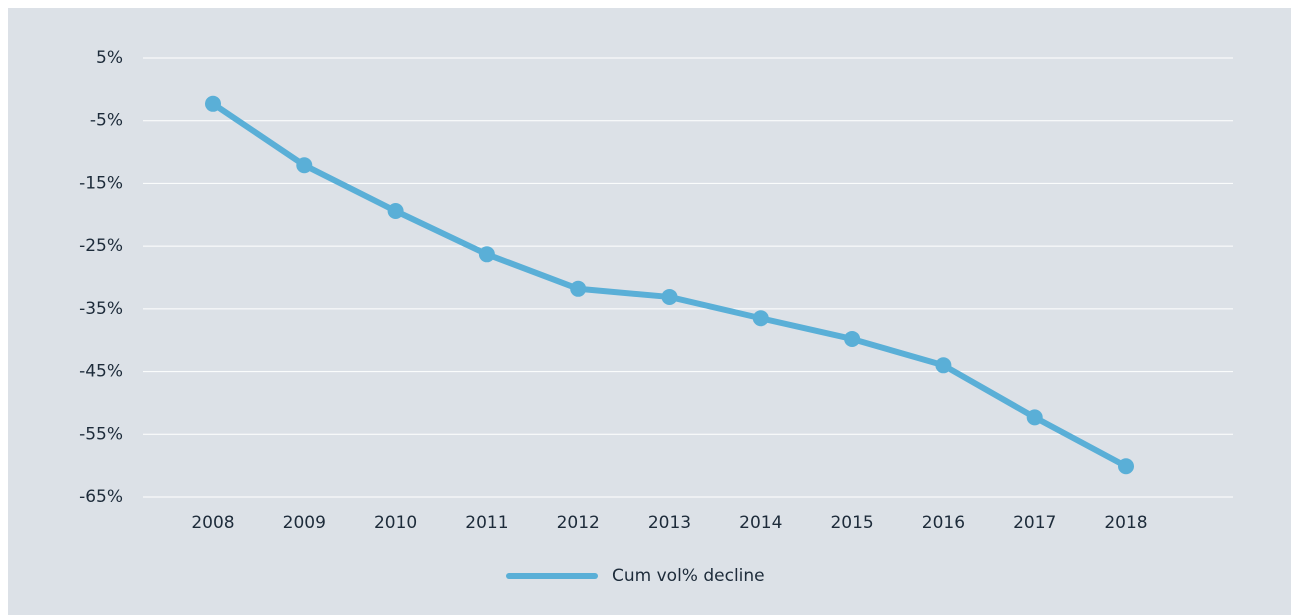  Describe the element at coordinates (101, 434) in the screenshot. I see `y-tick-label: -55%` at that location.